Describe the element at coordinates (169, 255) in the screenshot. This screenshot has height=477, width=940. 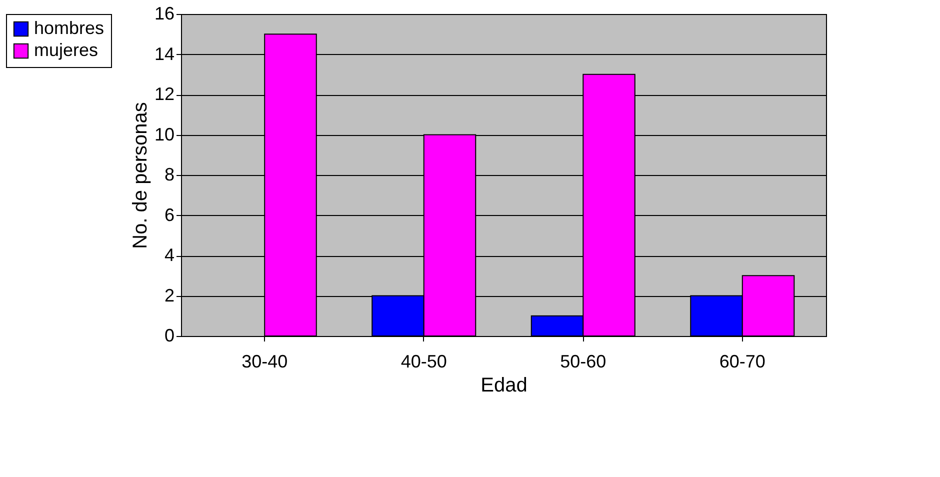
I see `y-tick-label: 4` at that location.